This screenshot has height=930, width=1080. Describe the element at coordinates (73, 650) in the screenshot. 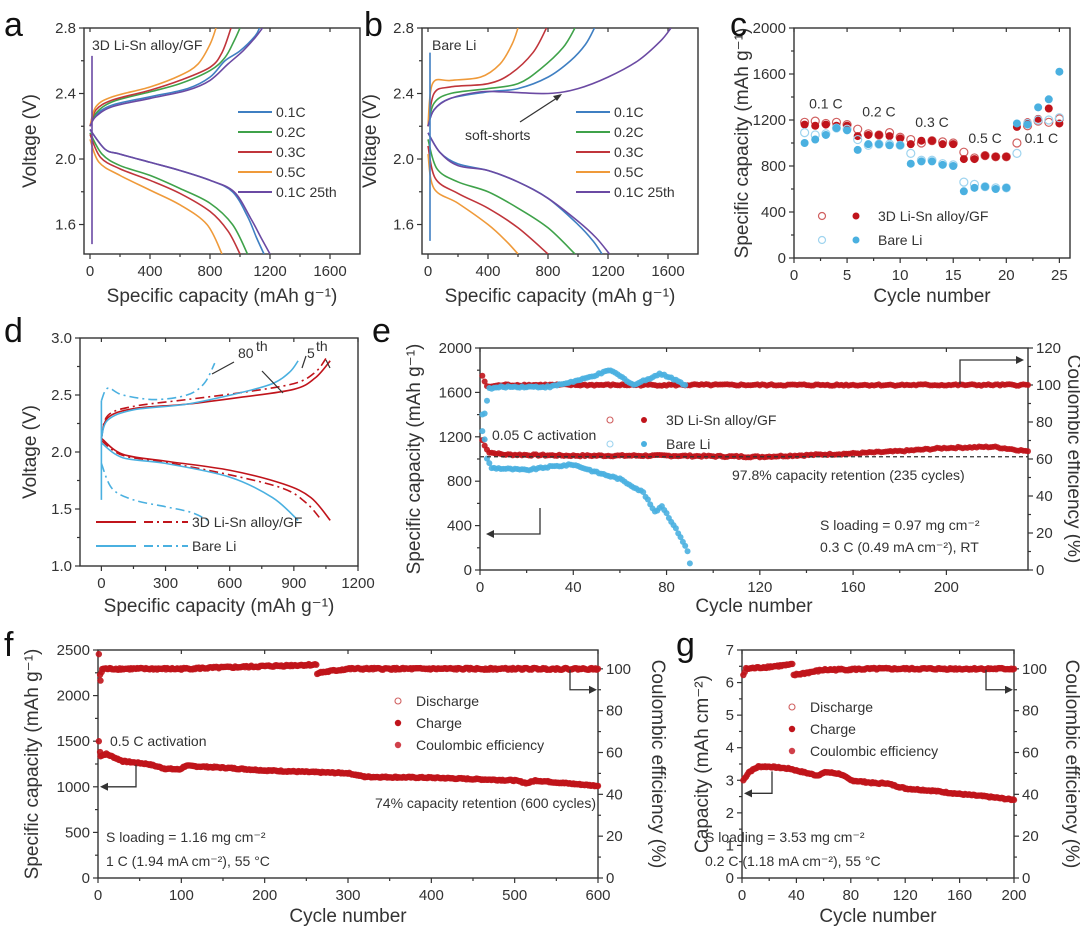

I see `y-tick-label: 2500` at that location.